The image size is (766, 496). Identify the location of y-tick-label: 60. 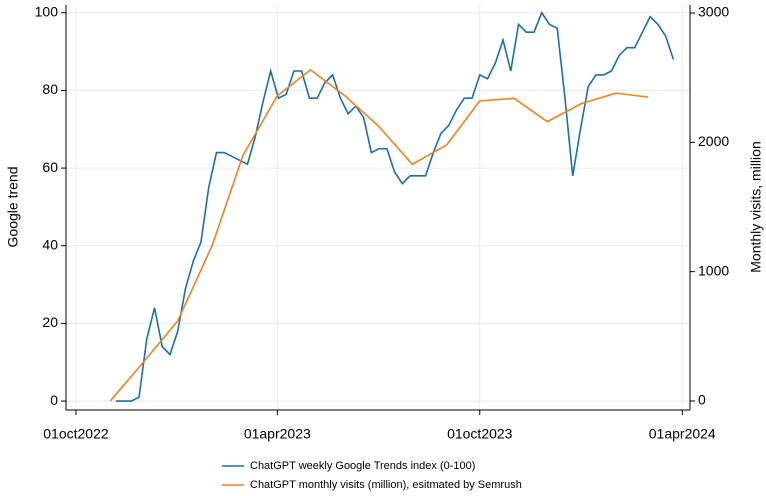
(50, 167).